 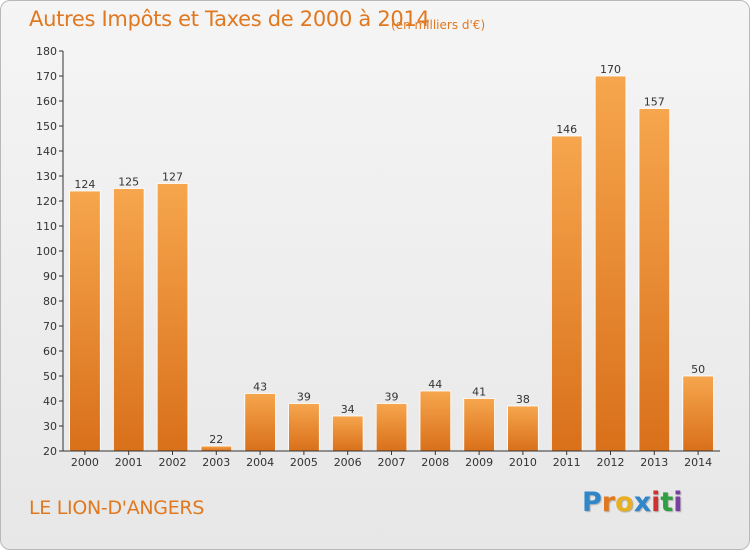 I want to click on data-label: 124, so click(x=84, y=184).